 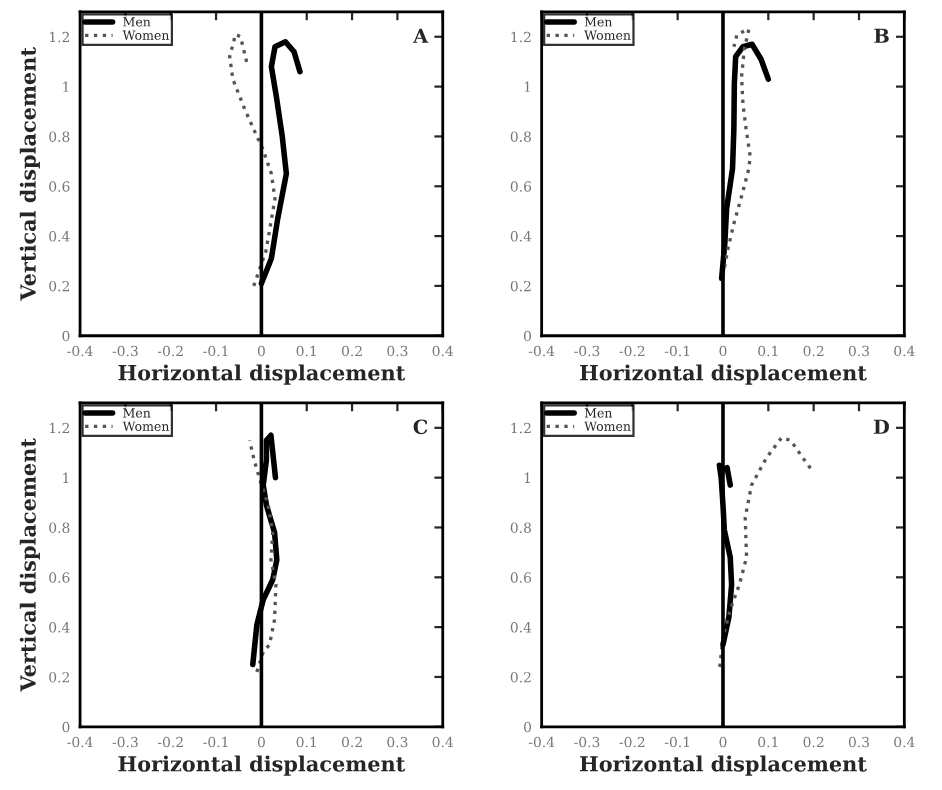 What do you see at coordinates (881, 35) in the screenshot?
I see `annotation: B` at bounding box center [881, 35].